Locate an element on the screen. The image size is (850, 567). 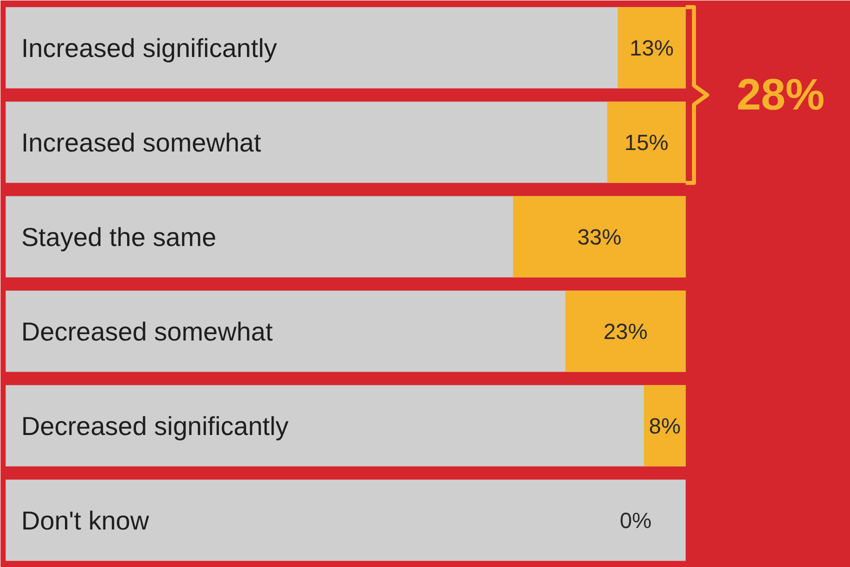
data-label: 13% is located at coordinates (652, 47).